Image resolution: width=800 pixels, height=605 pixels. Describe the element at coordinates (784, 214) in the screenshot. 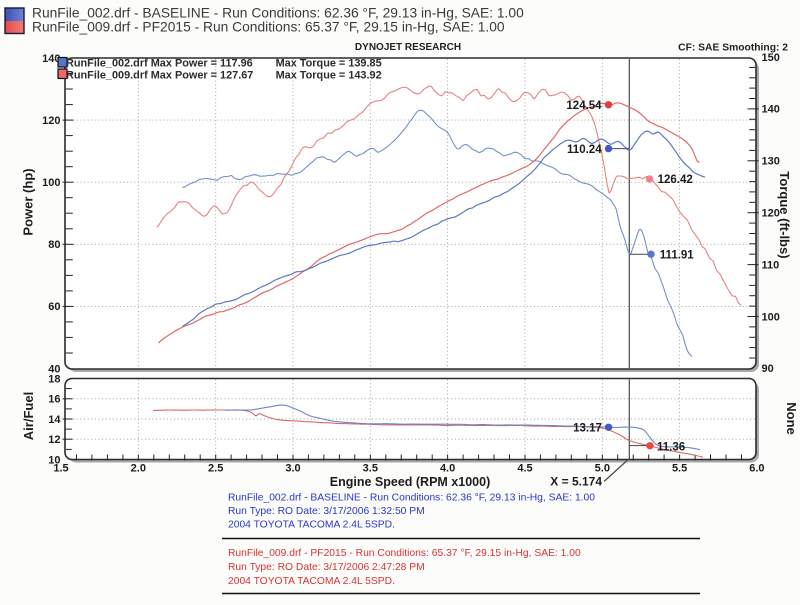

I see `svg-text: Torque (ft-lbs)` at that location.